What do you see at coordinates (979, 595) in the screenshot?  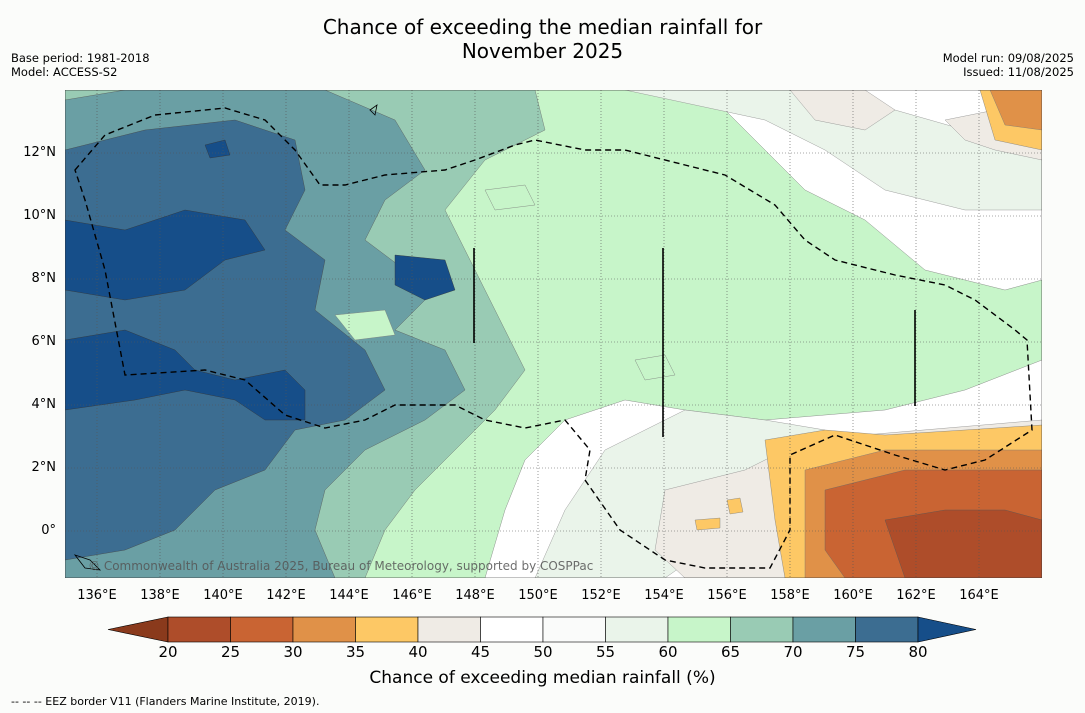 I see `lon-label-164e: 164°E` at bounding box center [979, 595].